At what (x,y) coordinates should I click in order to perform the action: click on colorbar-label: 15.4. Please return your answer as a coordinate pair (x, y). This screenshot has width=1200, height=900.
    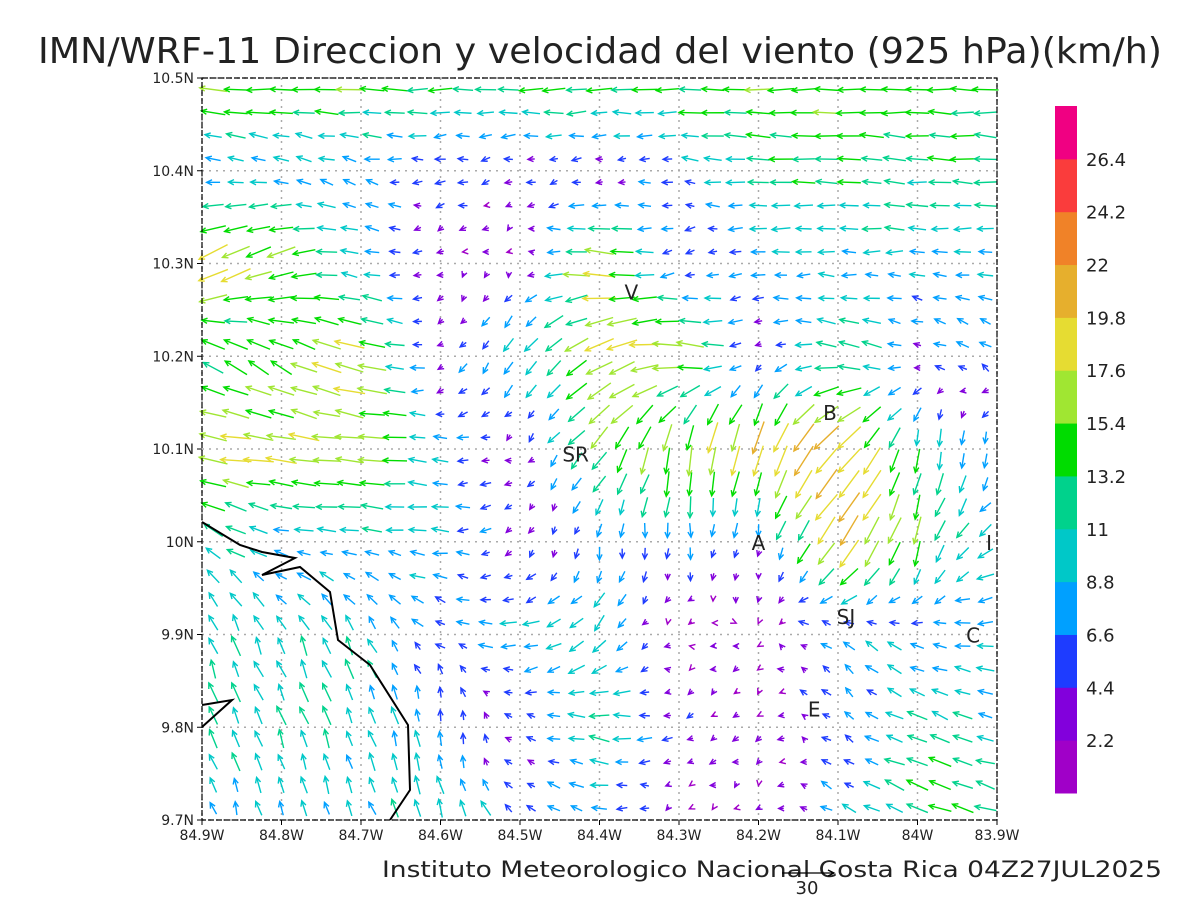
    Looking at the image, I should click on (1106, 424).